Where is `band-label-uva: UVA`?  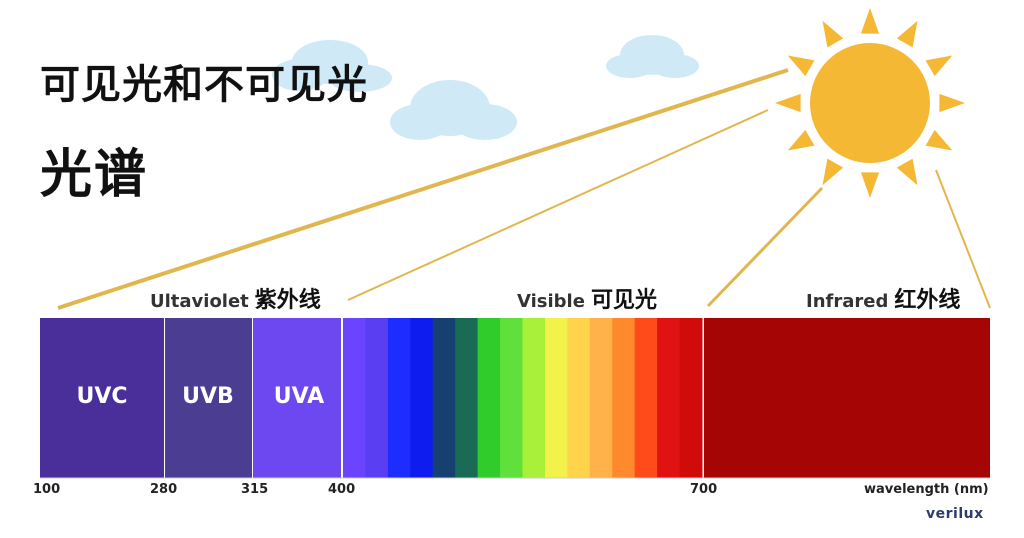
band-label-uva: UVA is located at coordinates (299, 396).